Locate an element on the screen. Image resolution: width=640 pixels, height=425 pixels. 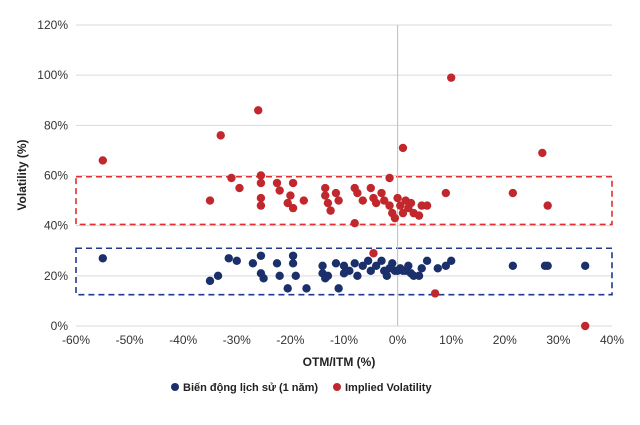
implied-band-box is located at coordinates (344, 200).